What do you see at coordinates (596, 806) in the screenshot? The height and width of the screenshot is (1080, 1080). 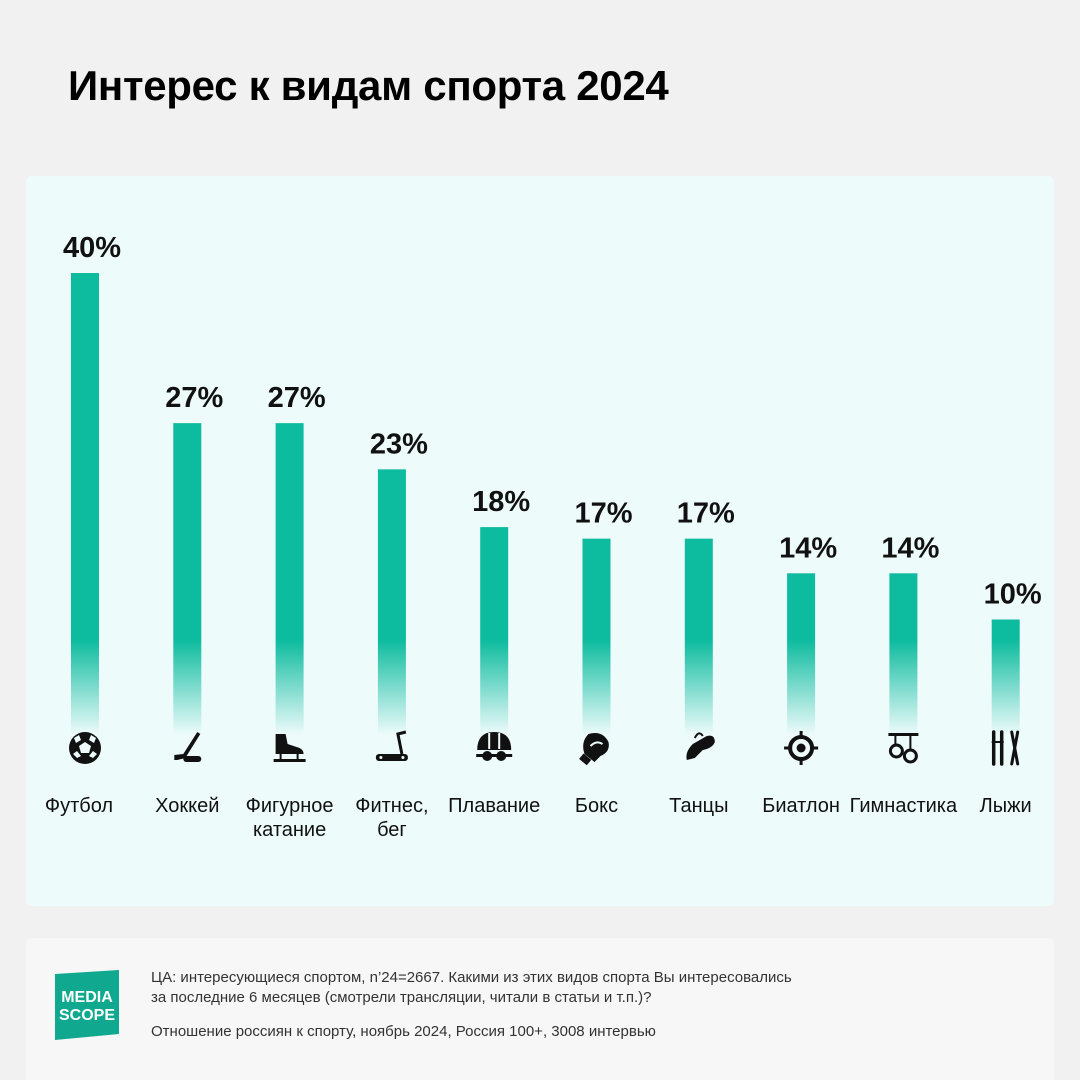 I see `category-label: Бокс` at bounding box center [596, 806].